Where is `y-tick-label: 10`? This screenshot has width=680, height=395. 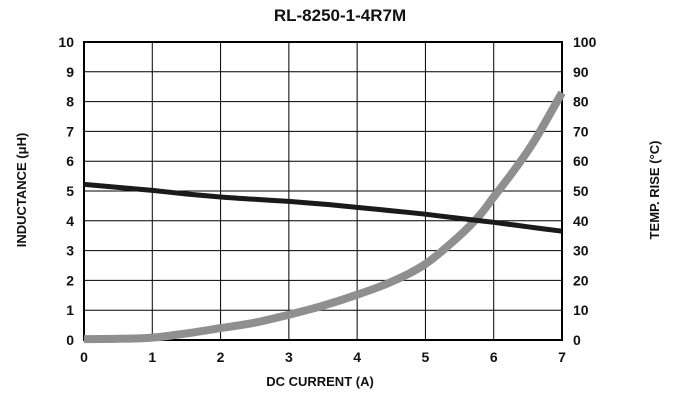
y-tick-label: 10 is located at coordinates (66, 42).